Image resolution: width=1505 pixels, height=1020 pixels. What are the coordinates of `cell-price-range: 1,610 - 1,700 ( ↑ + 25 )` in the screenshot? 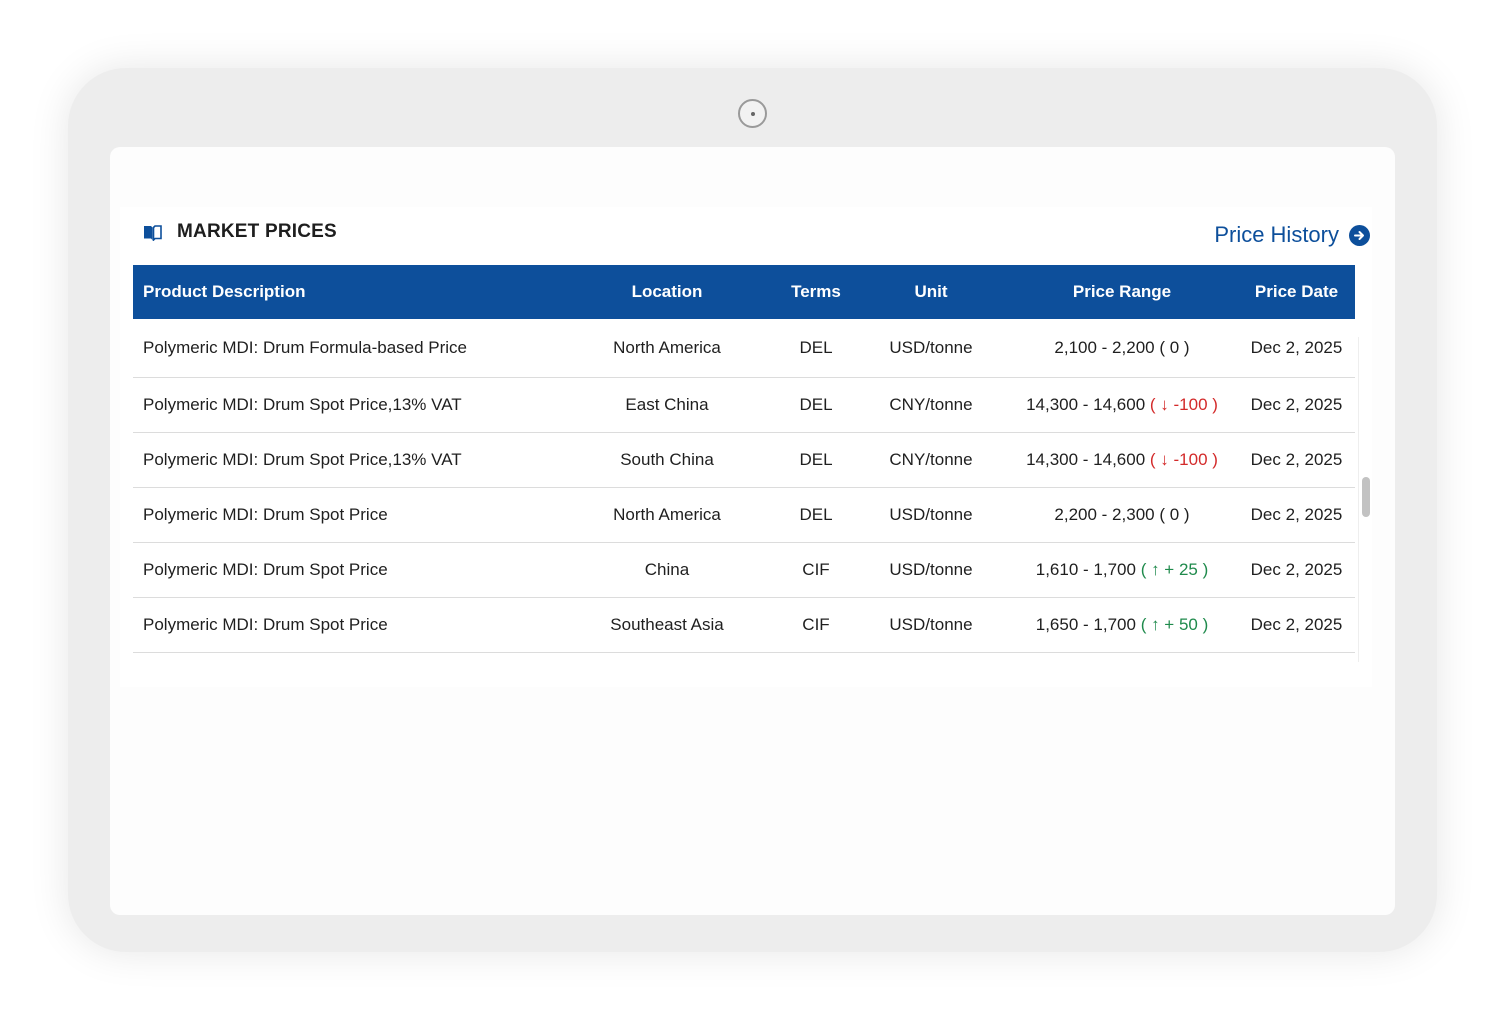 It's located at (1122, 569).